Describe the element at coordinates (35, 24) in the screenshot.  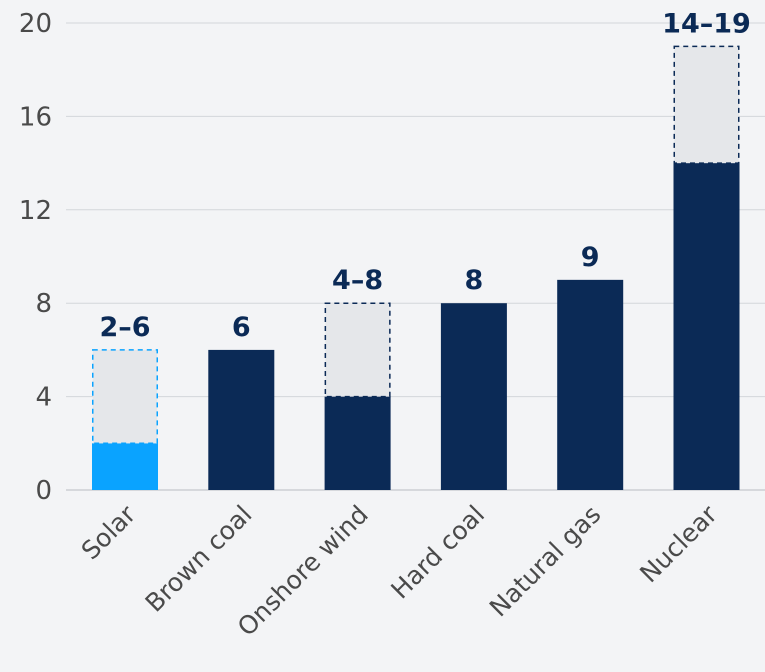
I see `y-tick-label-20: 20` at that location.